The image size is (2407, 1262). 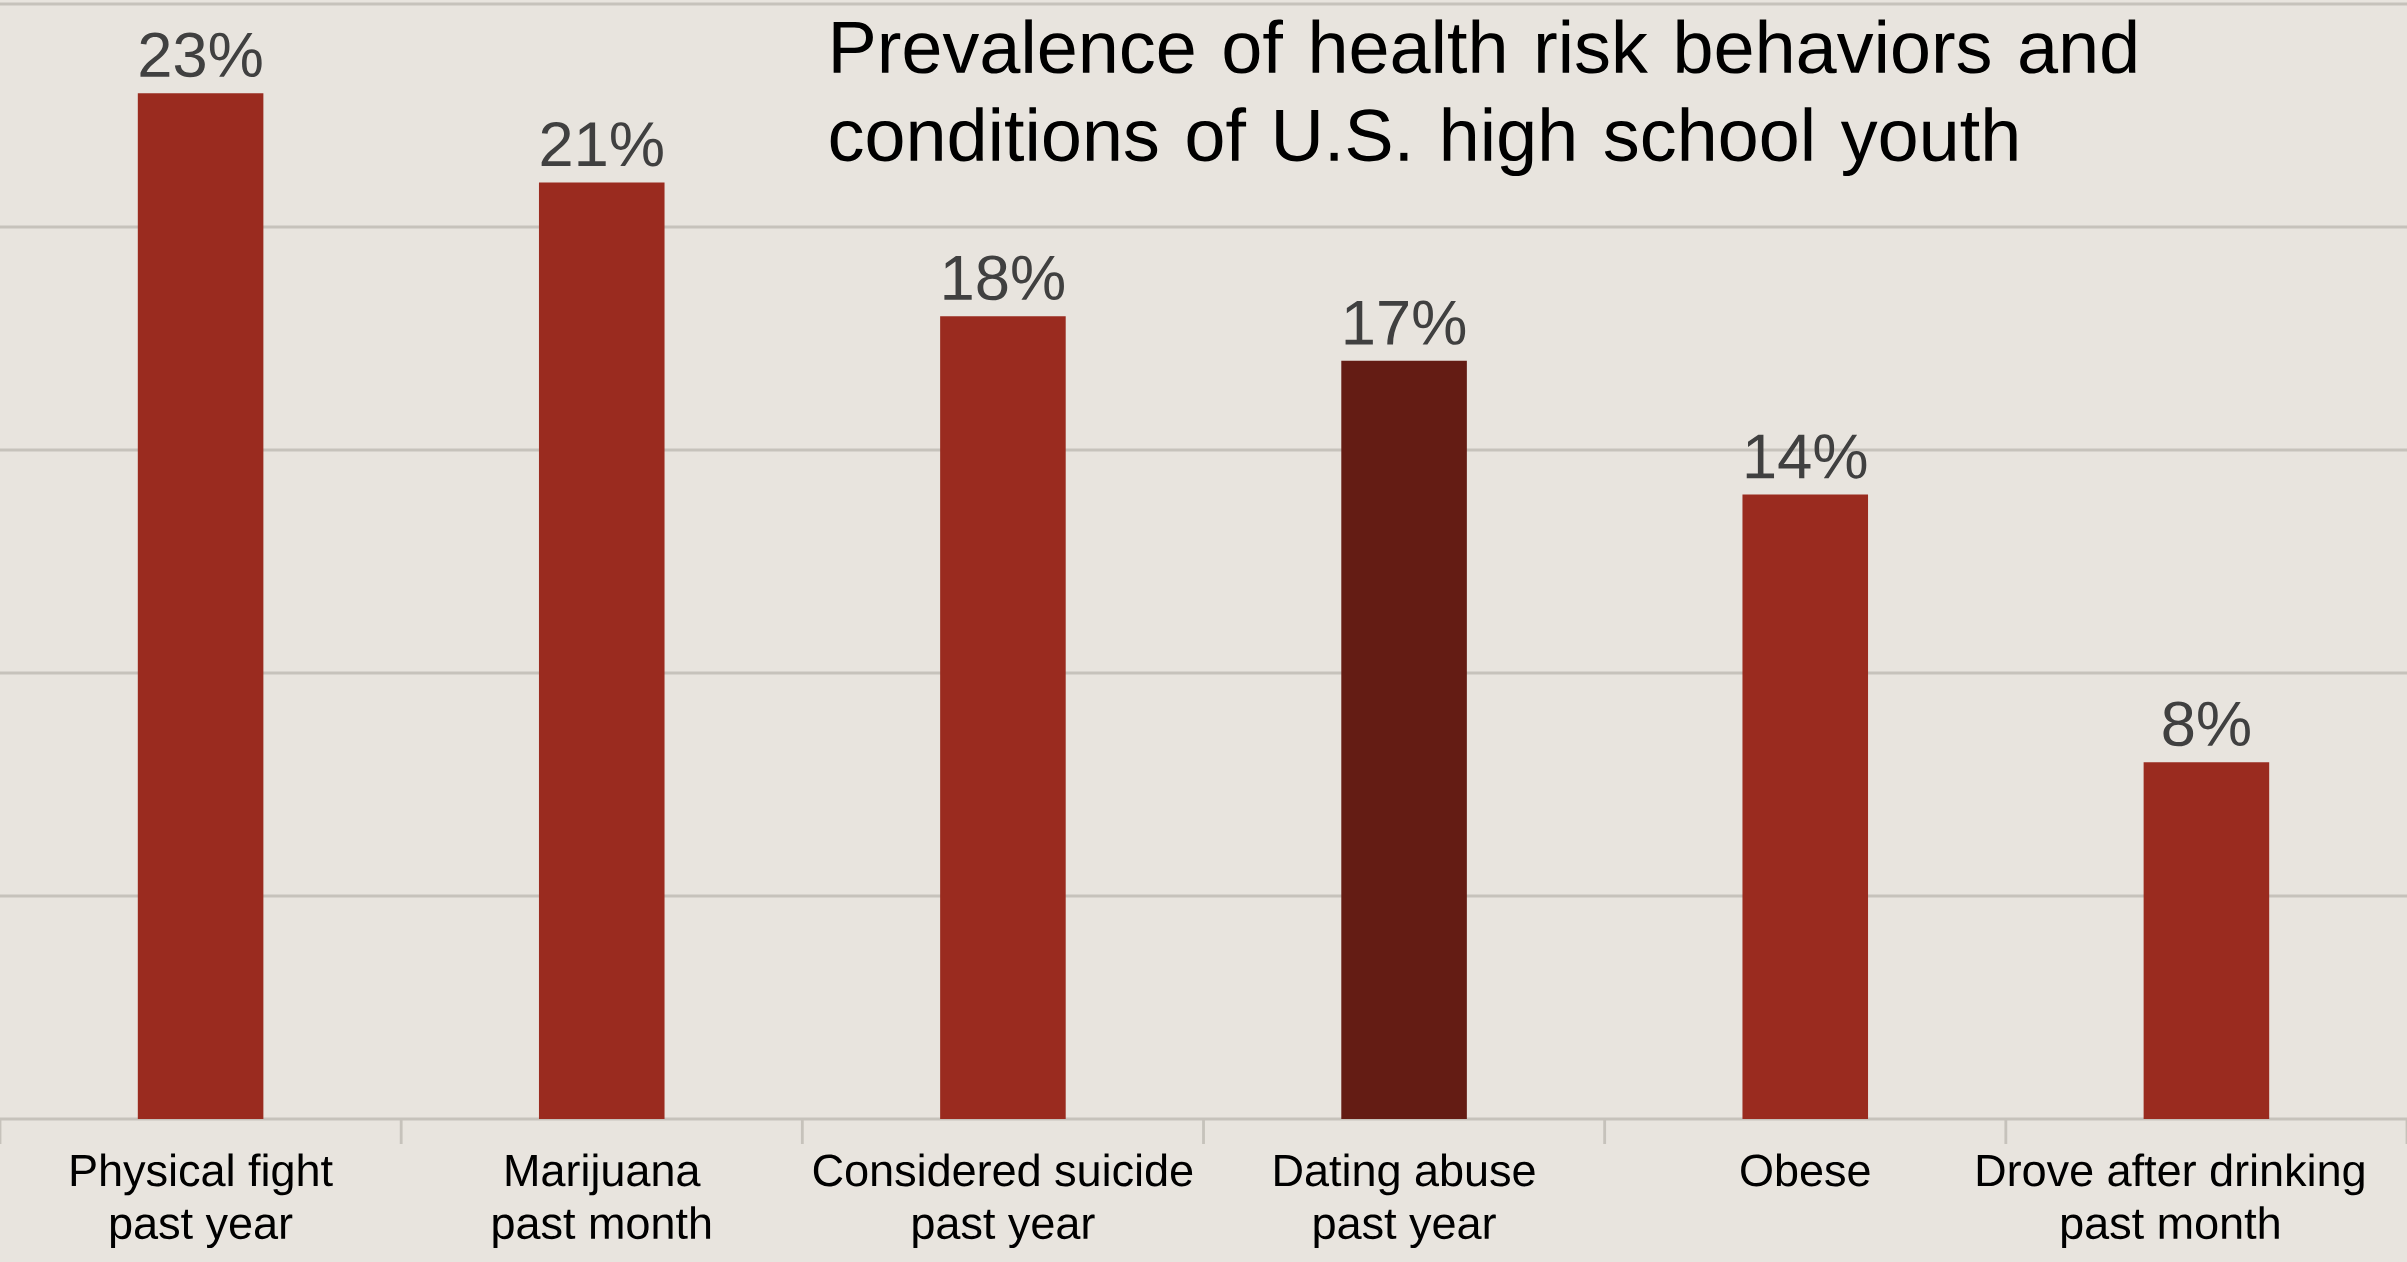 What do you see at coordinates (2170, 1201) in the screenshot?
I see `x-tick-label: Drove after drinking past month` at bounding box center [2170, 1201].